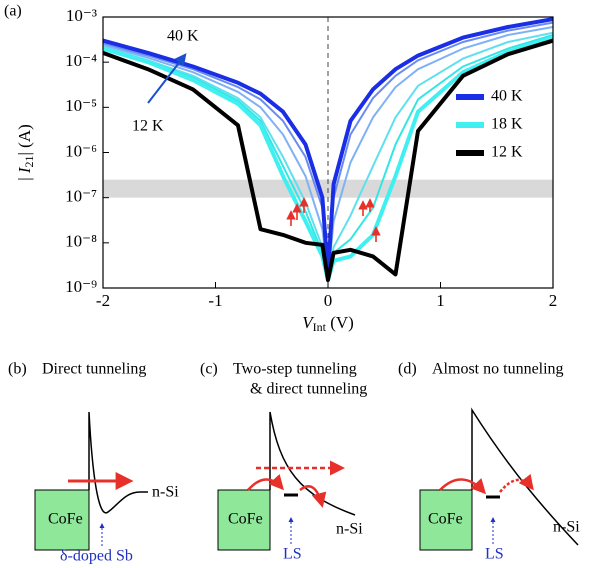  I want to click on x-axis-label-part: (V), so click(340, 322).